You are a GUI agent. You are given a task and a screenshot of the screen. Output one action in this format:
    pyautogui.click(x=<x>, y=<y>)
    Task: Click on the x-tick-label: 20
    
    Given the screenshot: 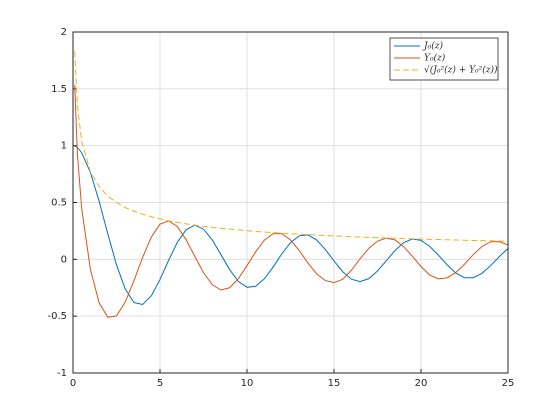 What is the action you would take?
    pyautogui.click(x=421, y=383)
    